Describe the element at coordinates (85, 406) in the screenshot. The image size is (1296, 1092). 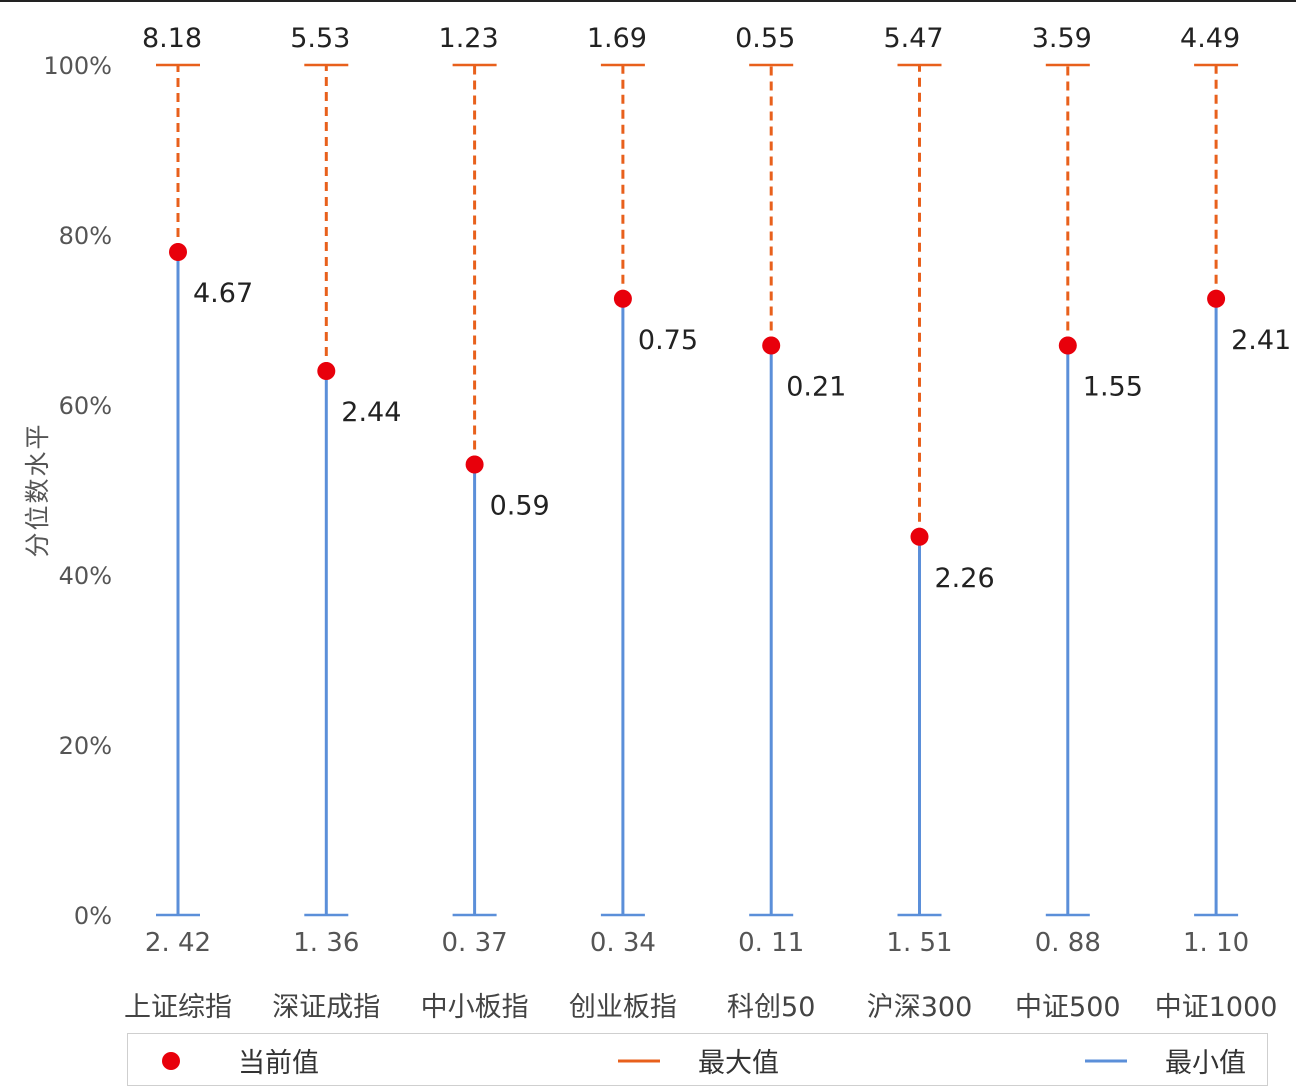
I see `y-tick-label: 60%` at that location.